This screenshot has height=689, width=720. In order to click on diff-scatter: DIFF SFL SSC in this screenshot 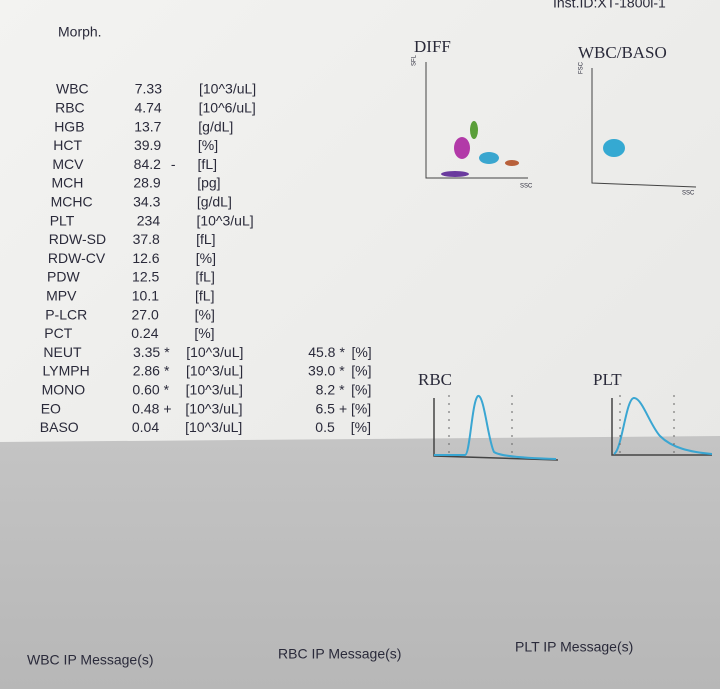, I will do `click(472, 113)`.